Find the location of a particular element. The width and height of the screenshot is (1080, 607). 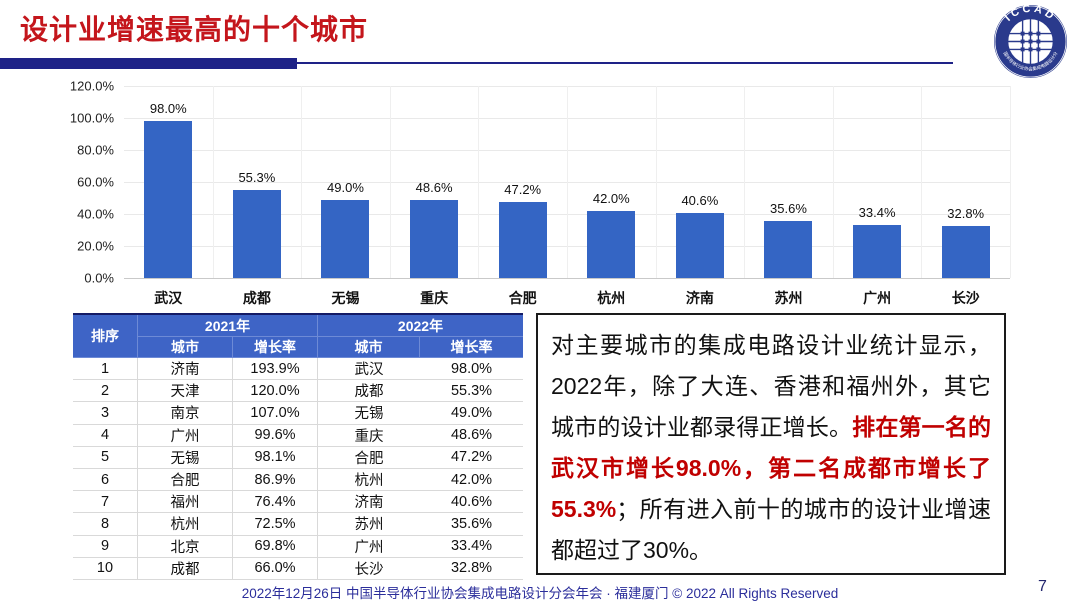

iccad-logo-icon: ICCAD 中国半导体行业协会集成电路设计分会 is located at coordinates (1030, 41).